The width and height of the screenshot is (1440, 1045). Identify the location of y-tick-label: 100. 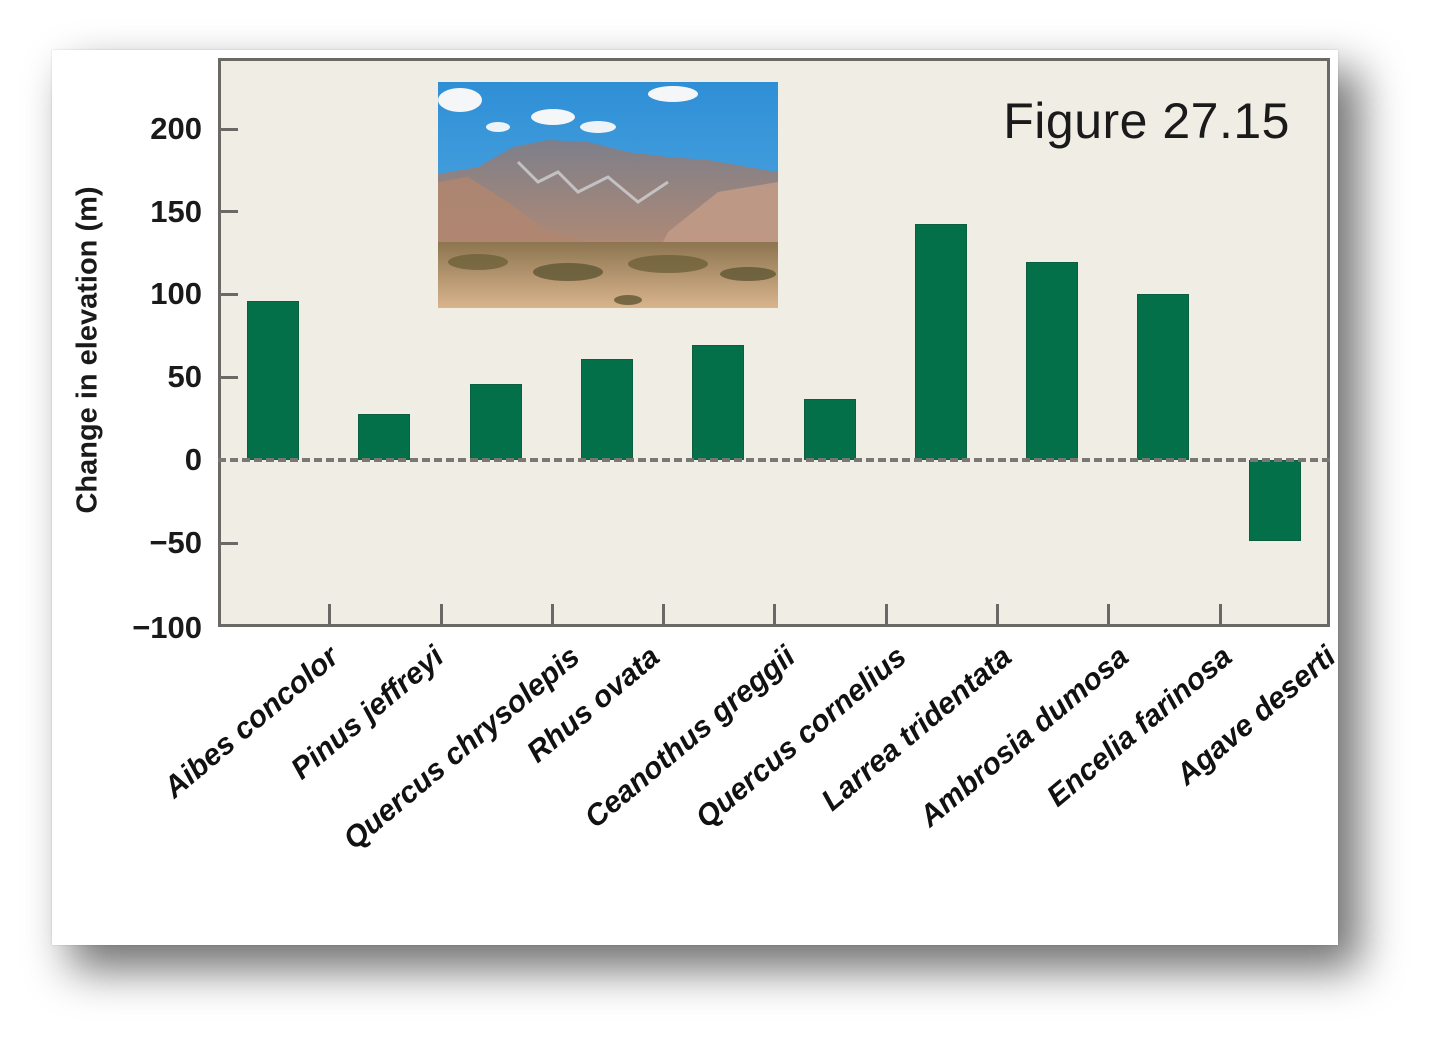
(176, 293).